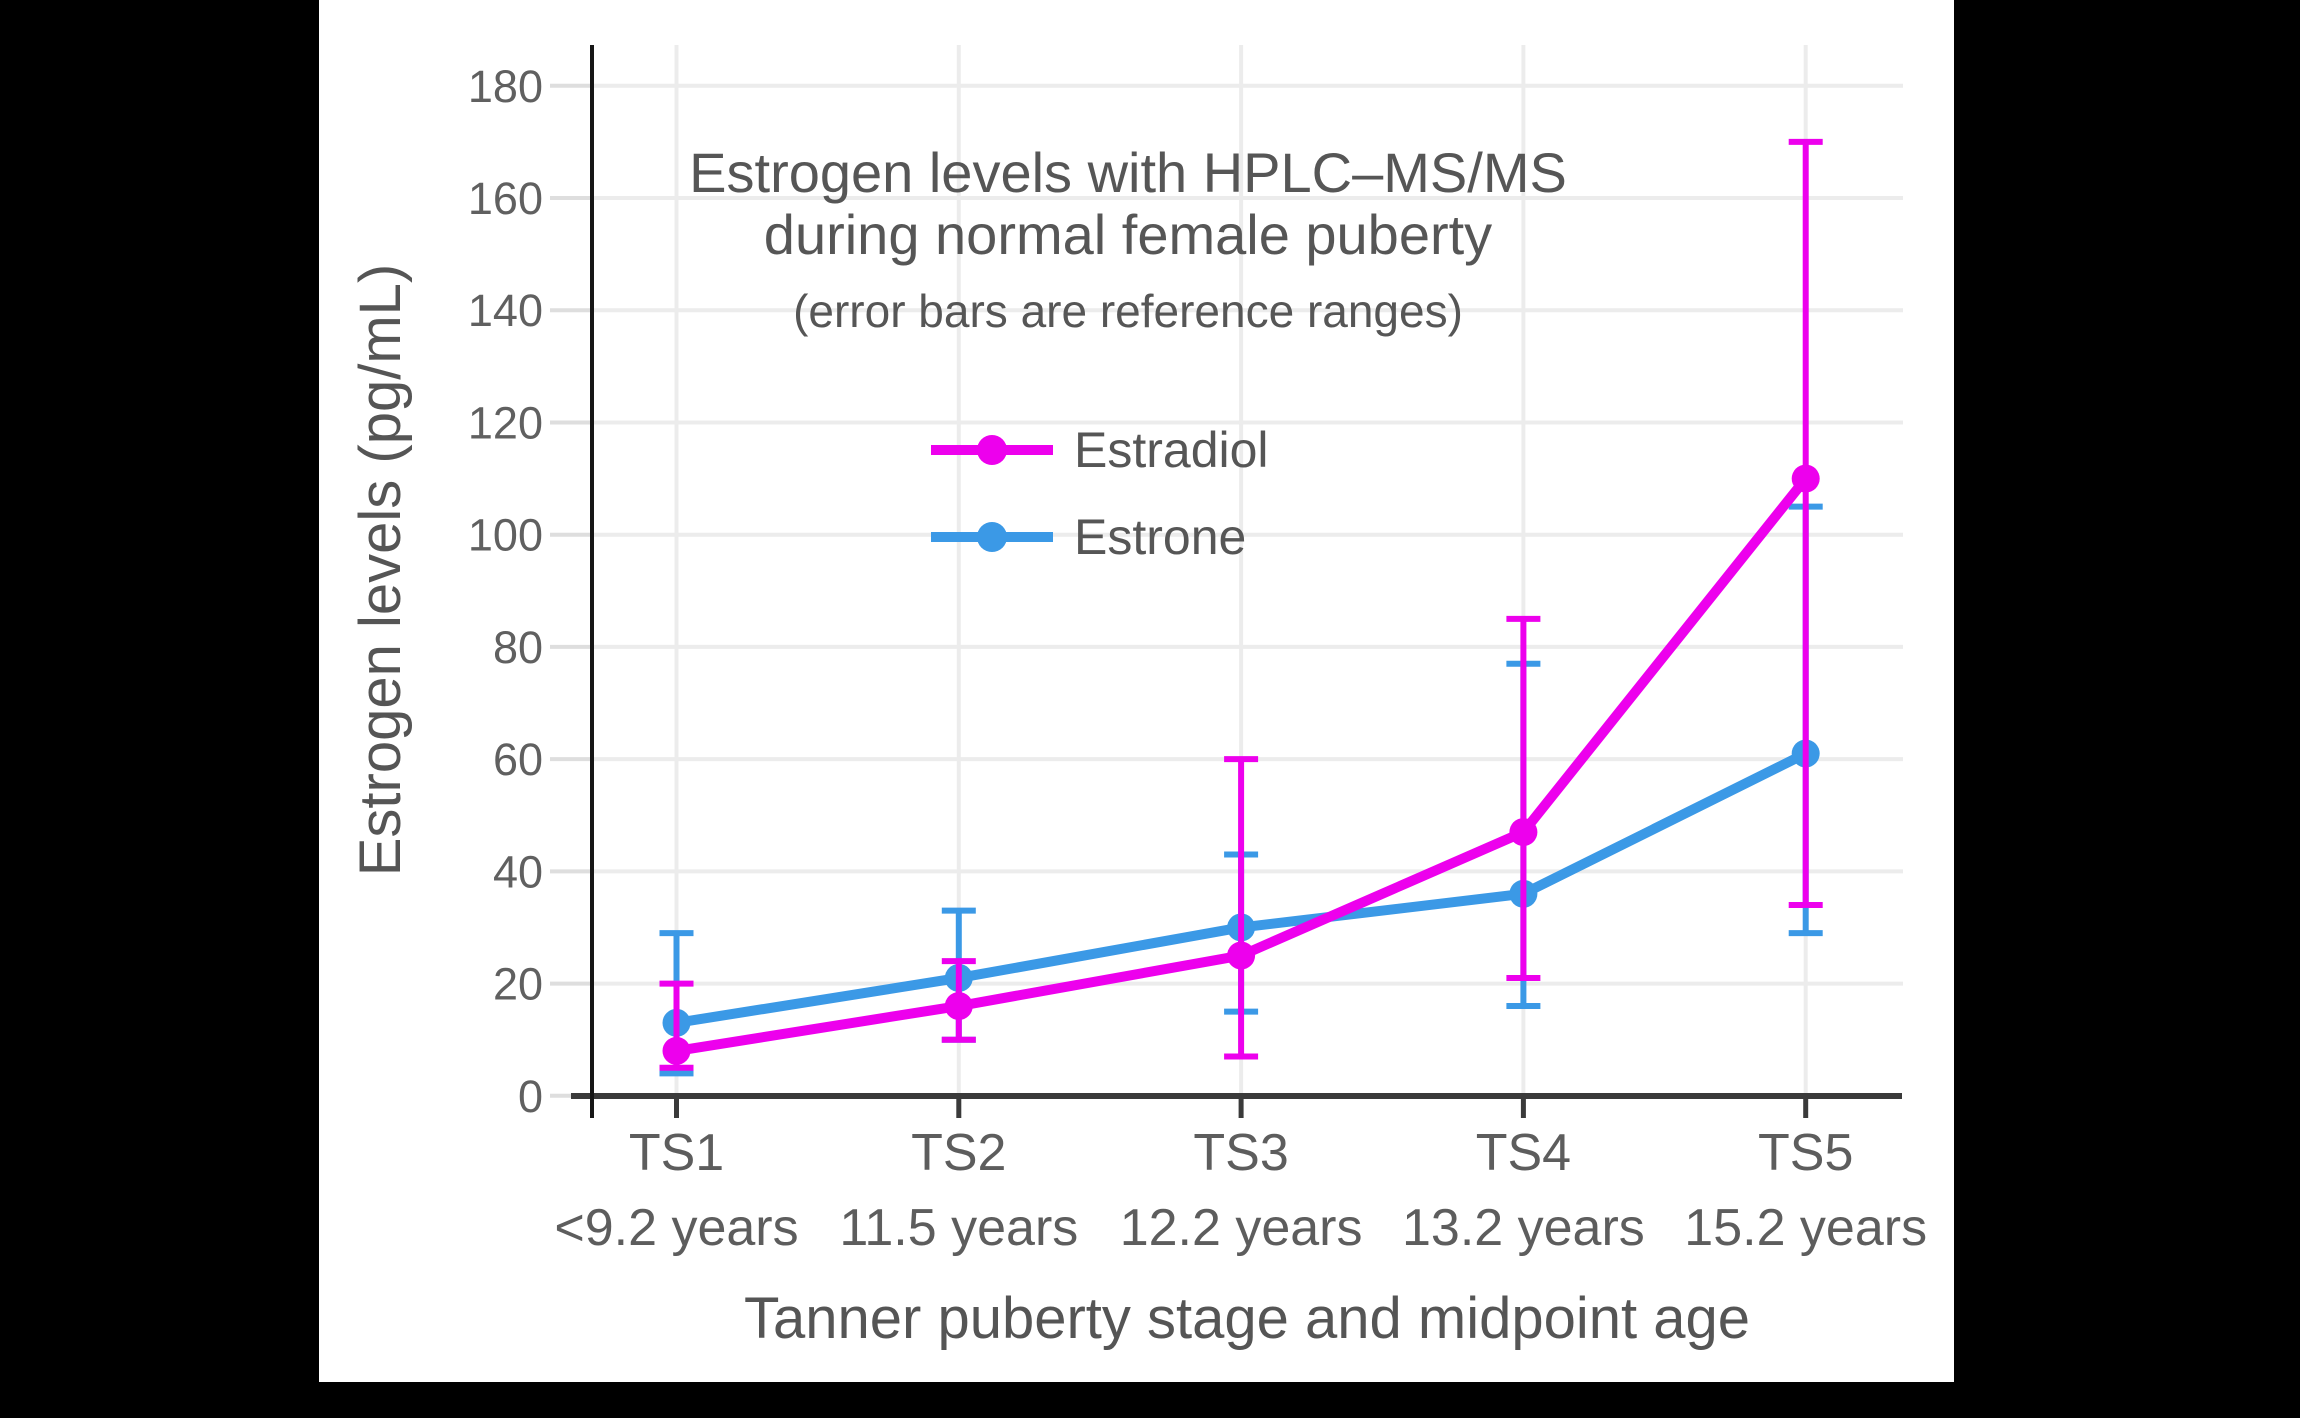 This screenshot has width=2300, height=1418. I want to click on estrone-legend-marker-icon, so click(992, 537).